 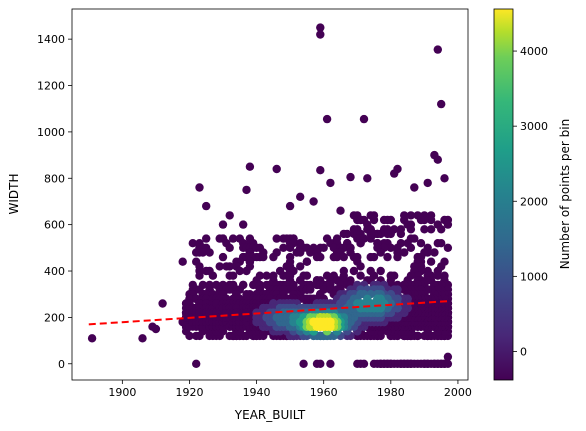 What do you see at coordinates (503, 194) in the screenshot?
I see `colorbar-gradient` at bounding box center [503, 194].